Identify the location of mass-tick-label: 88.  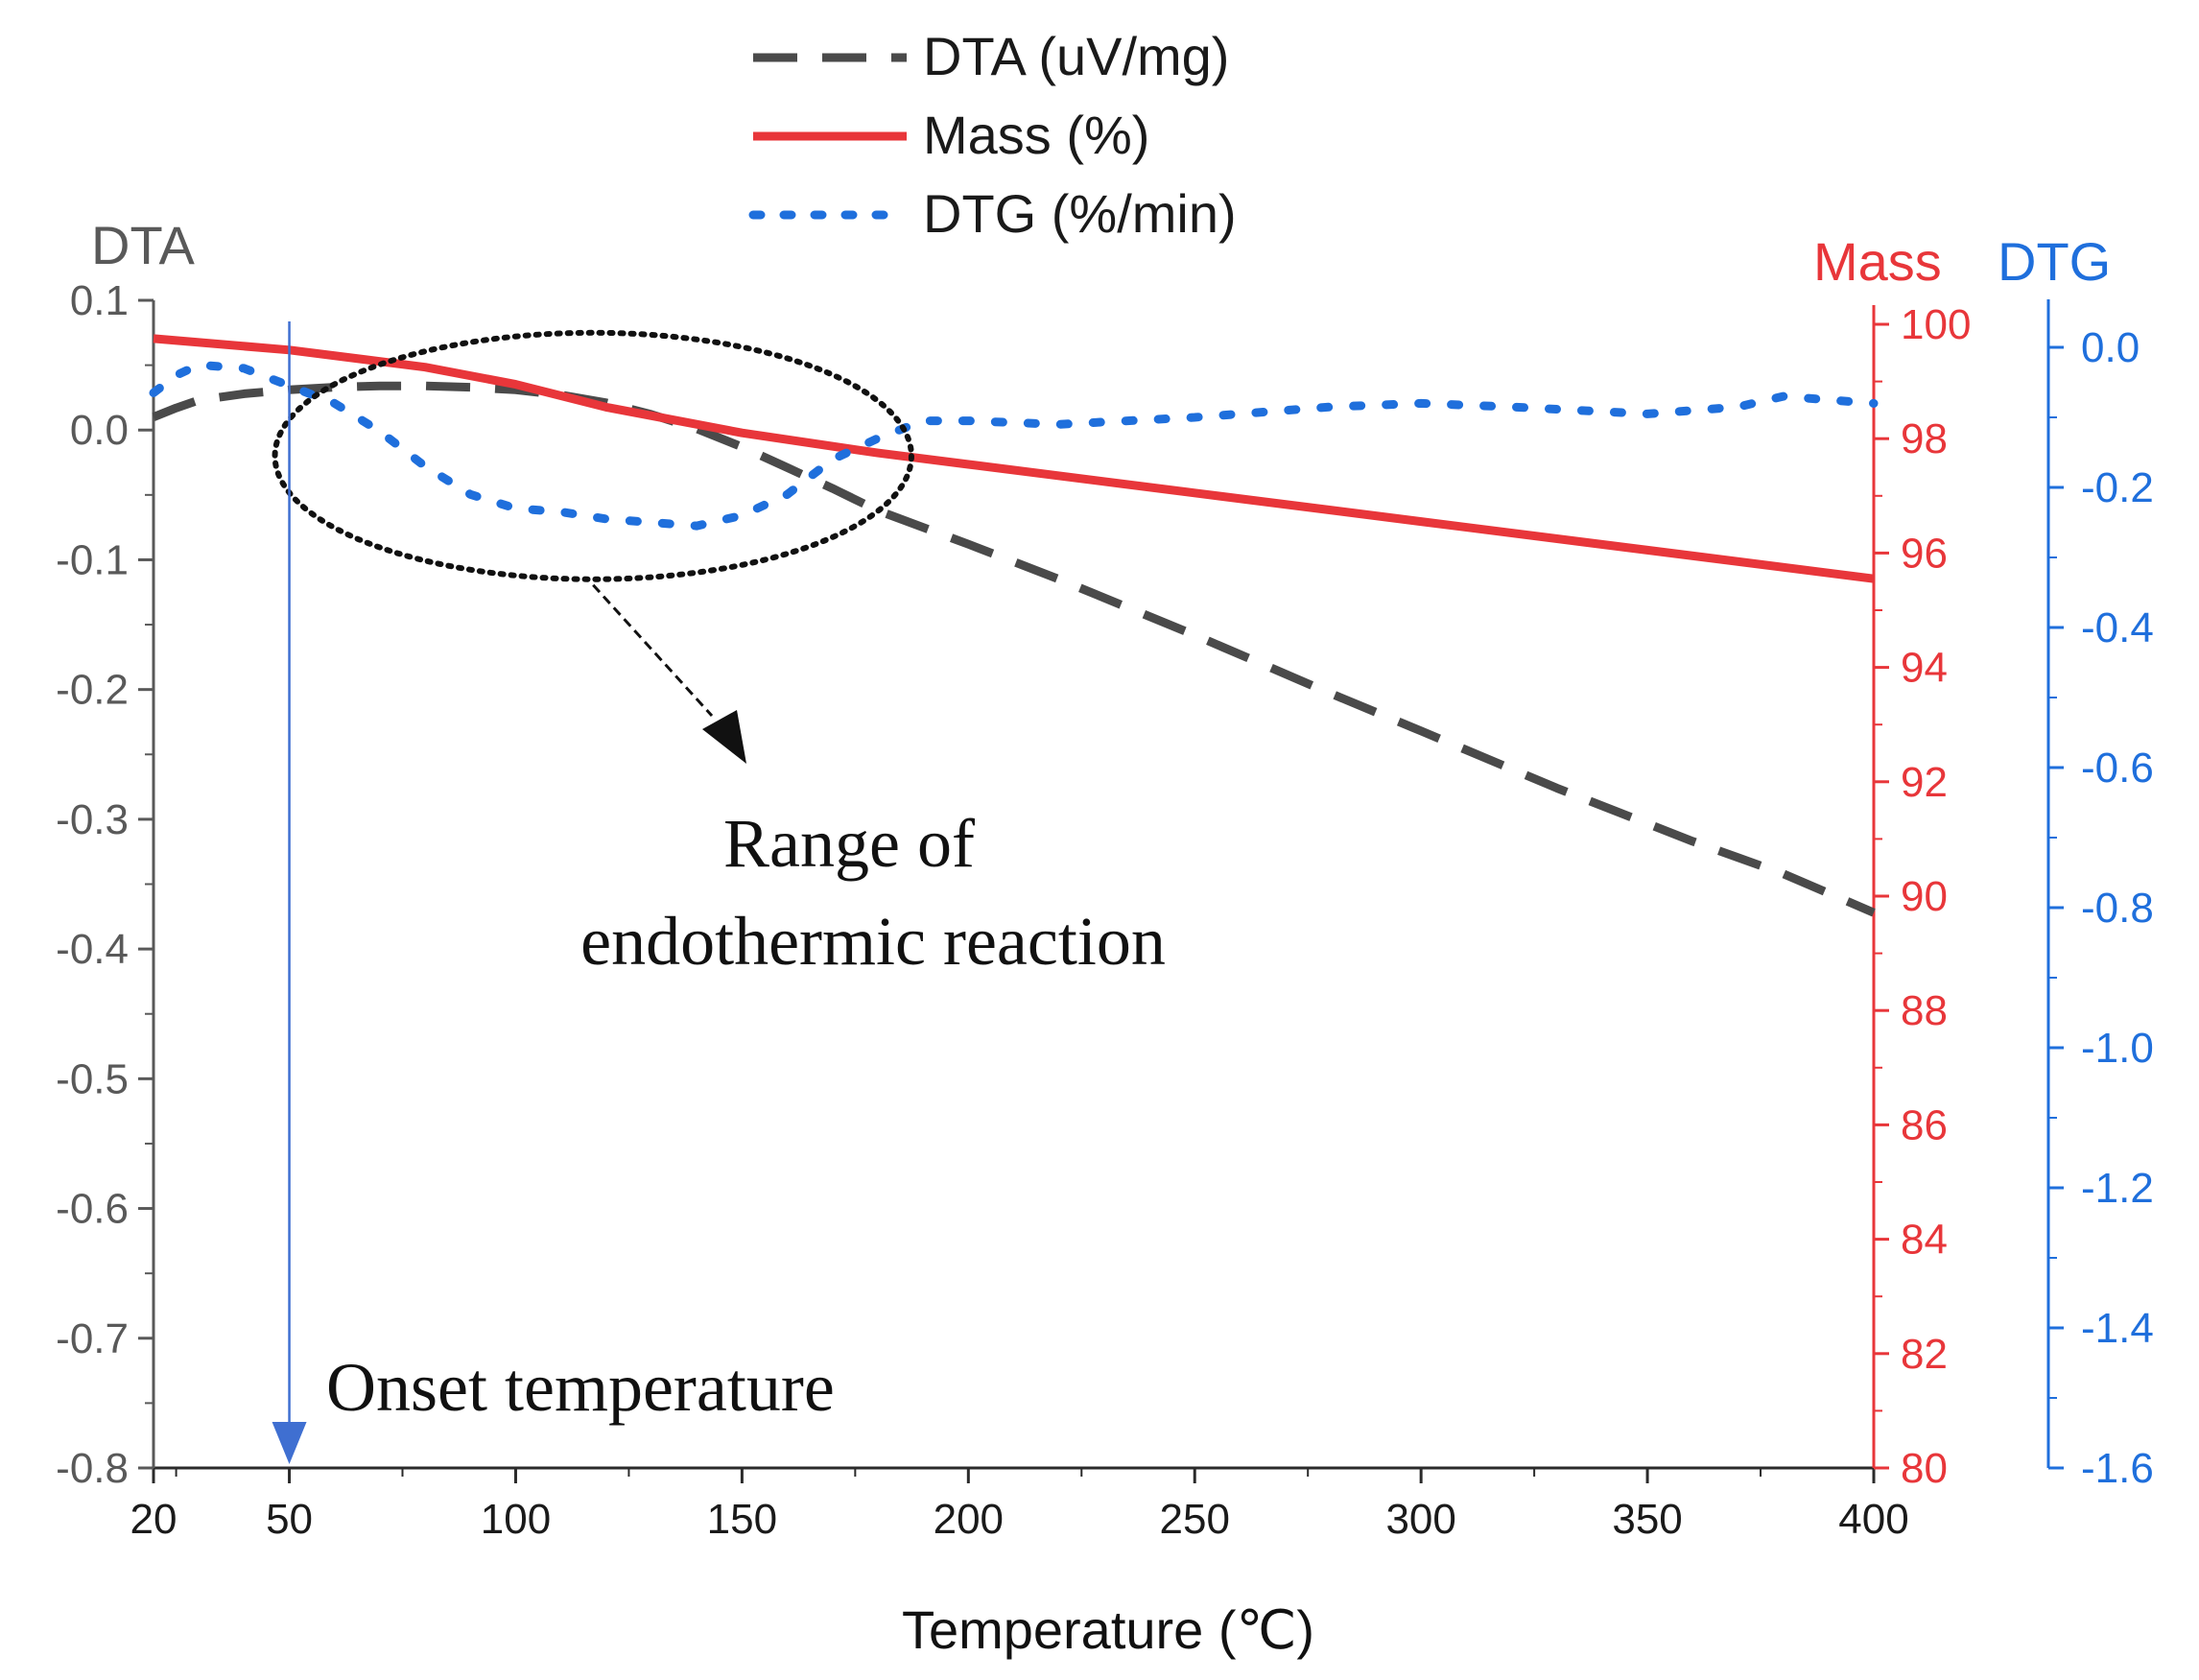
(1924, 1010).